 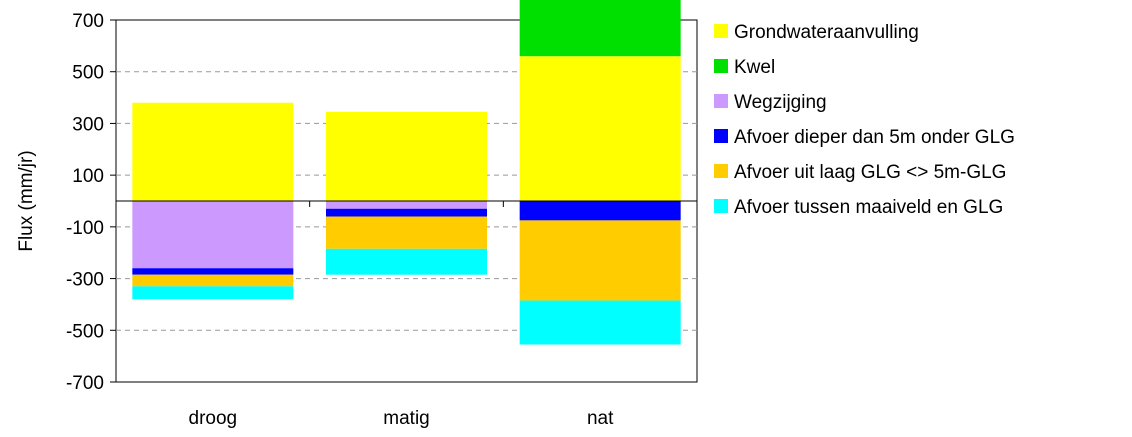 I want to click on y-tick-label: 700, so click(x=88, y=21).